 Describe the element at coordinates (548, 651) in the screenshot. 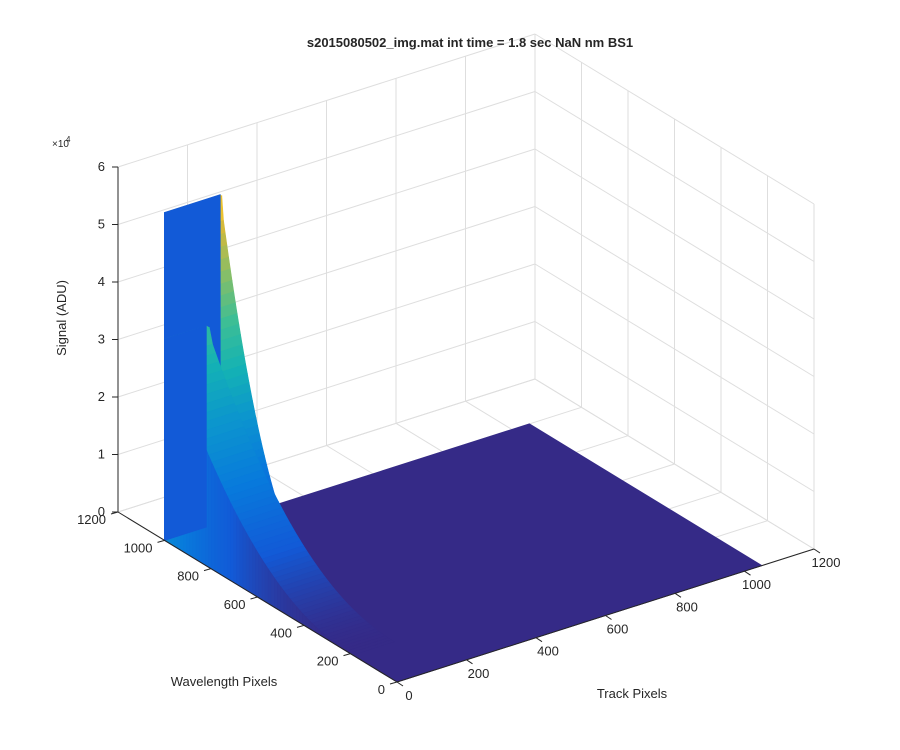

I see `x-tick-label: 400` at that location.